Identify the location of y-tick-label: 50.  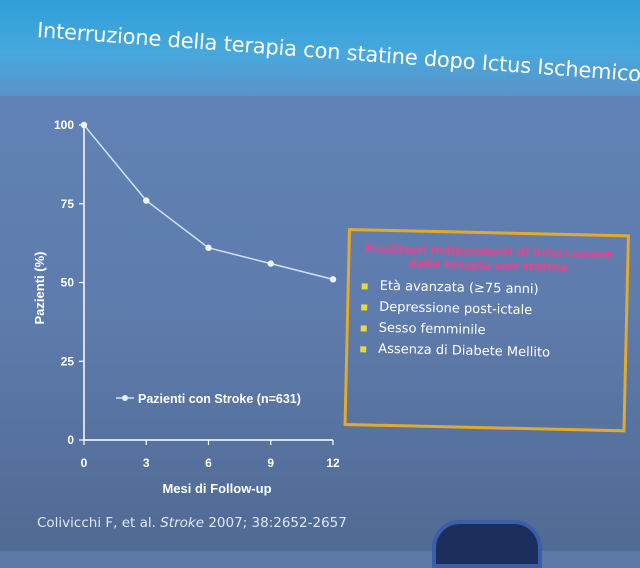
(68, 283).